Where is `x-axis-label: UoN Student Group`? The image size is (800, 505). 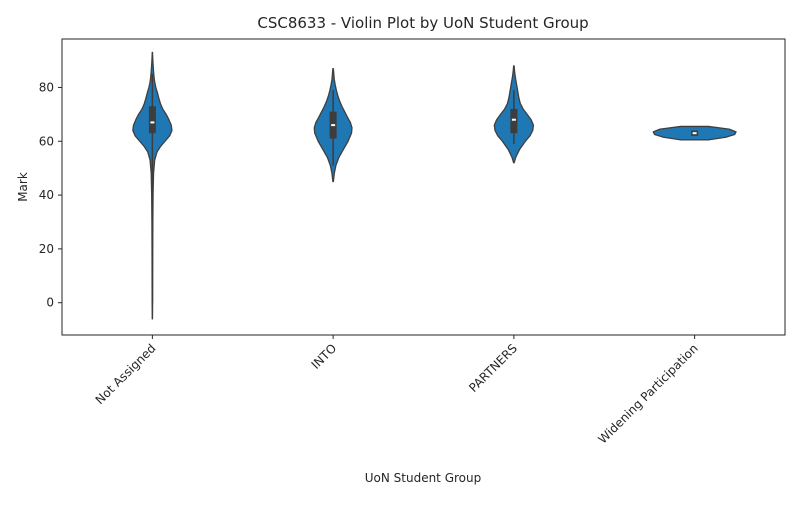 x-axis-label: UoN Student Group is located at coordinates (423, 478).